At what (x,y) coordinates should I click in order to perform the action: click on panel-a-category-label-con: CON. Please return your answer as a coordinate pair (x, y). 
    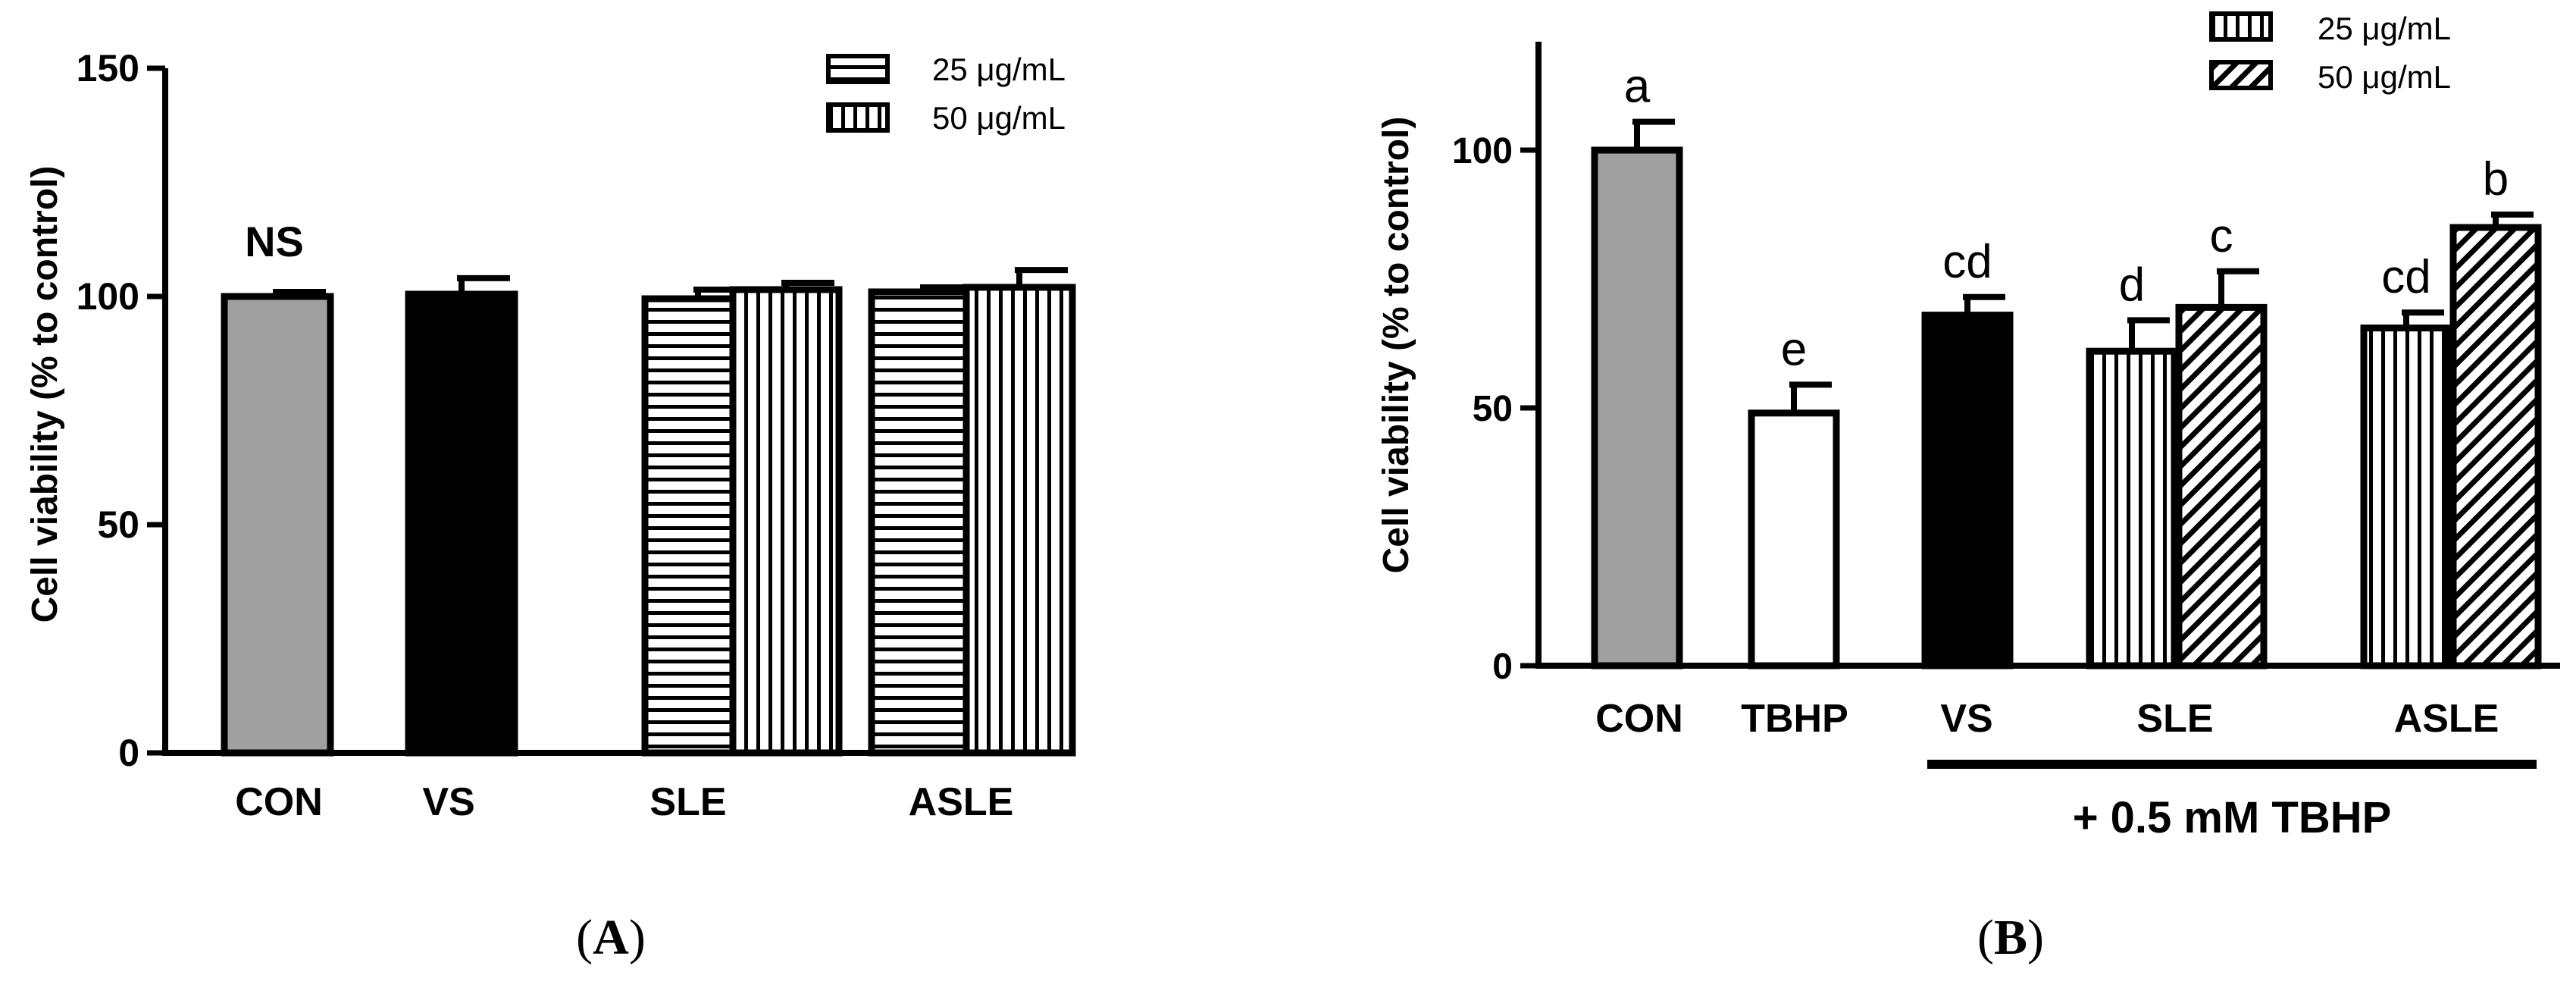
    Looking at the image, I should click on (279, 802).